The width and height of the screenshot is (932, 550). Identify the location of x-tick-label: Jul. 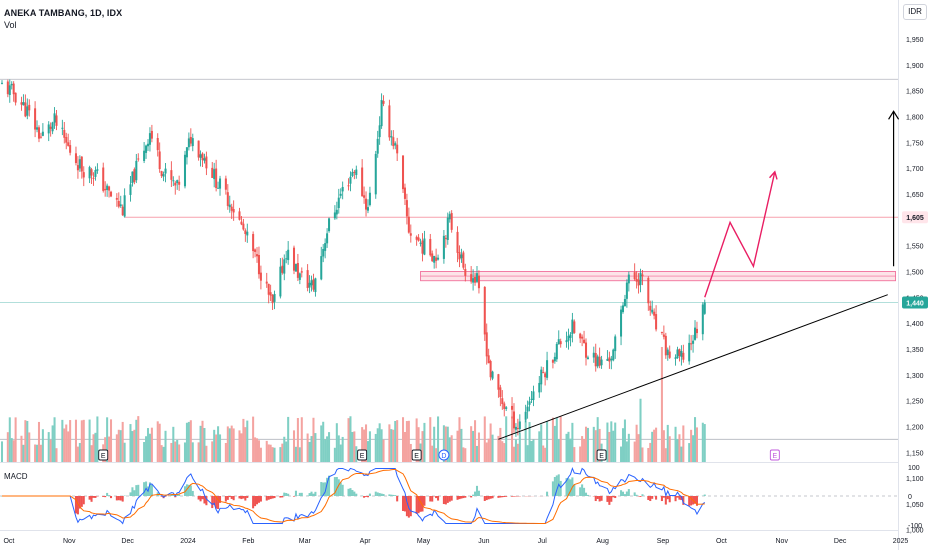
(542, 541).